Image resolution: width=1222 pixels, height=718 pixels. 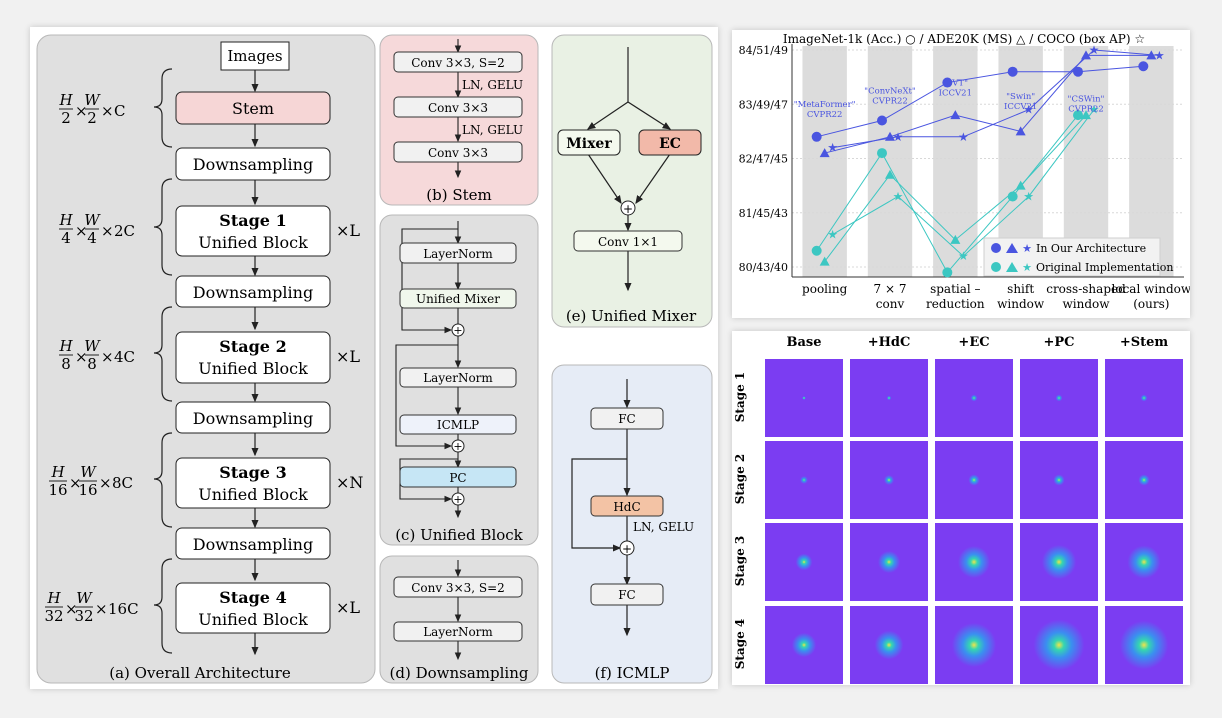 What do you see at coordinates (1091, 248) in the screenshot?
I see `legend-entry-ours: In Our Architecture` at bounding box center [1091, 248].